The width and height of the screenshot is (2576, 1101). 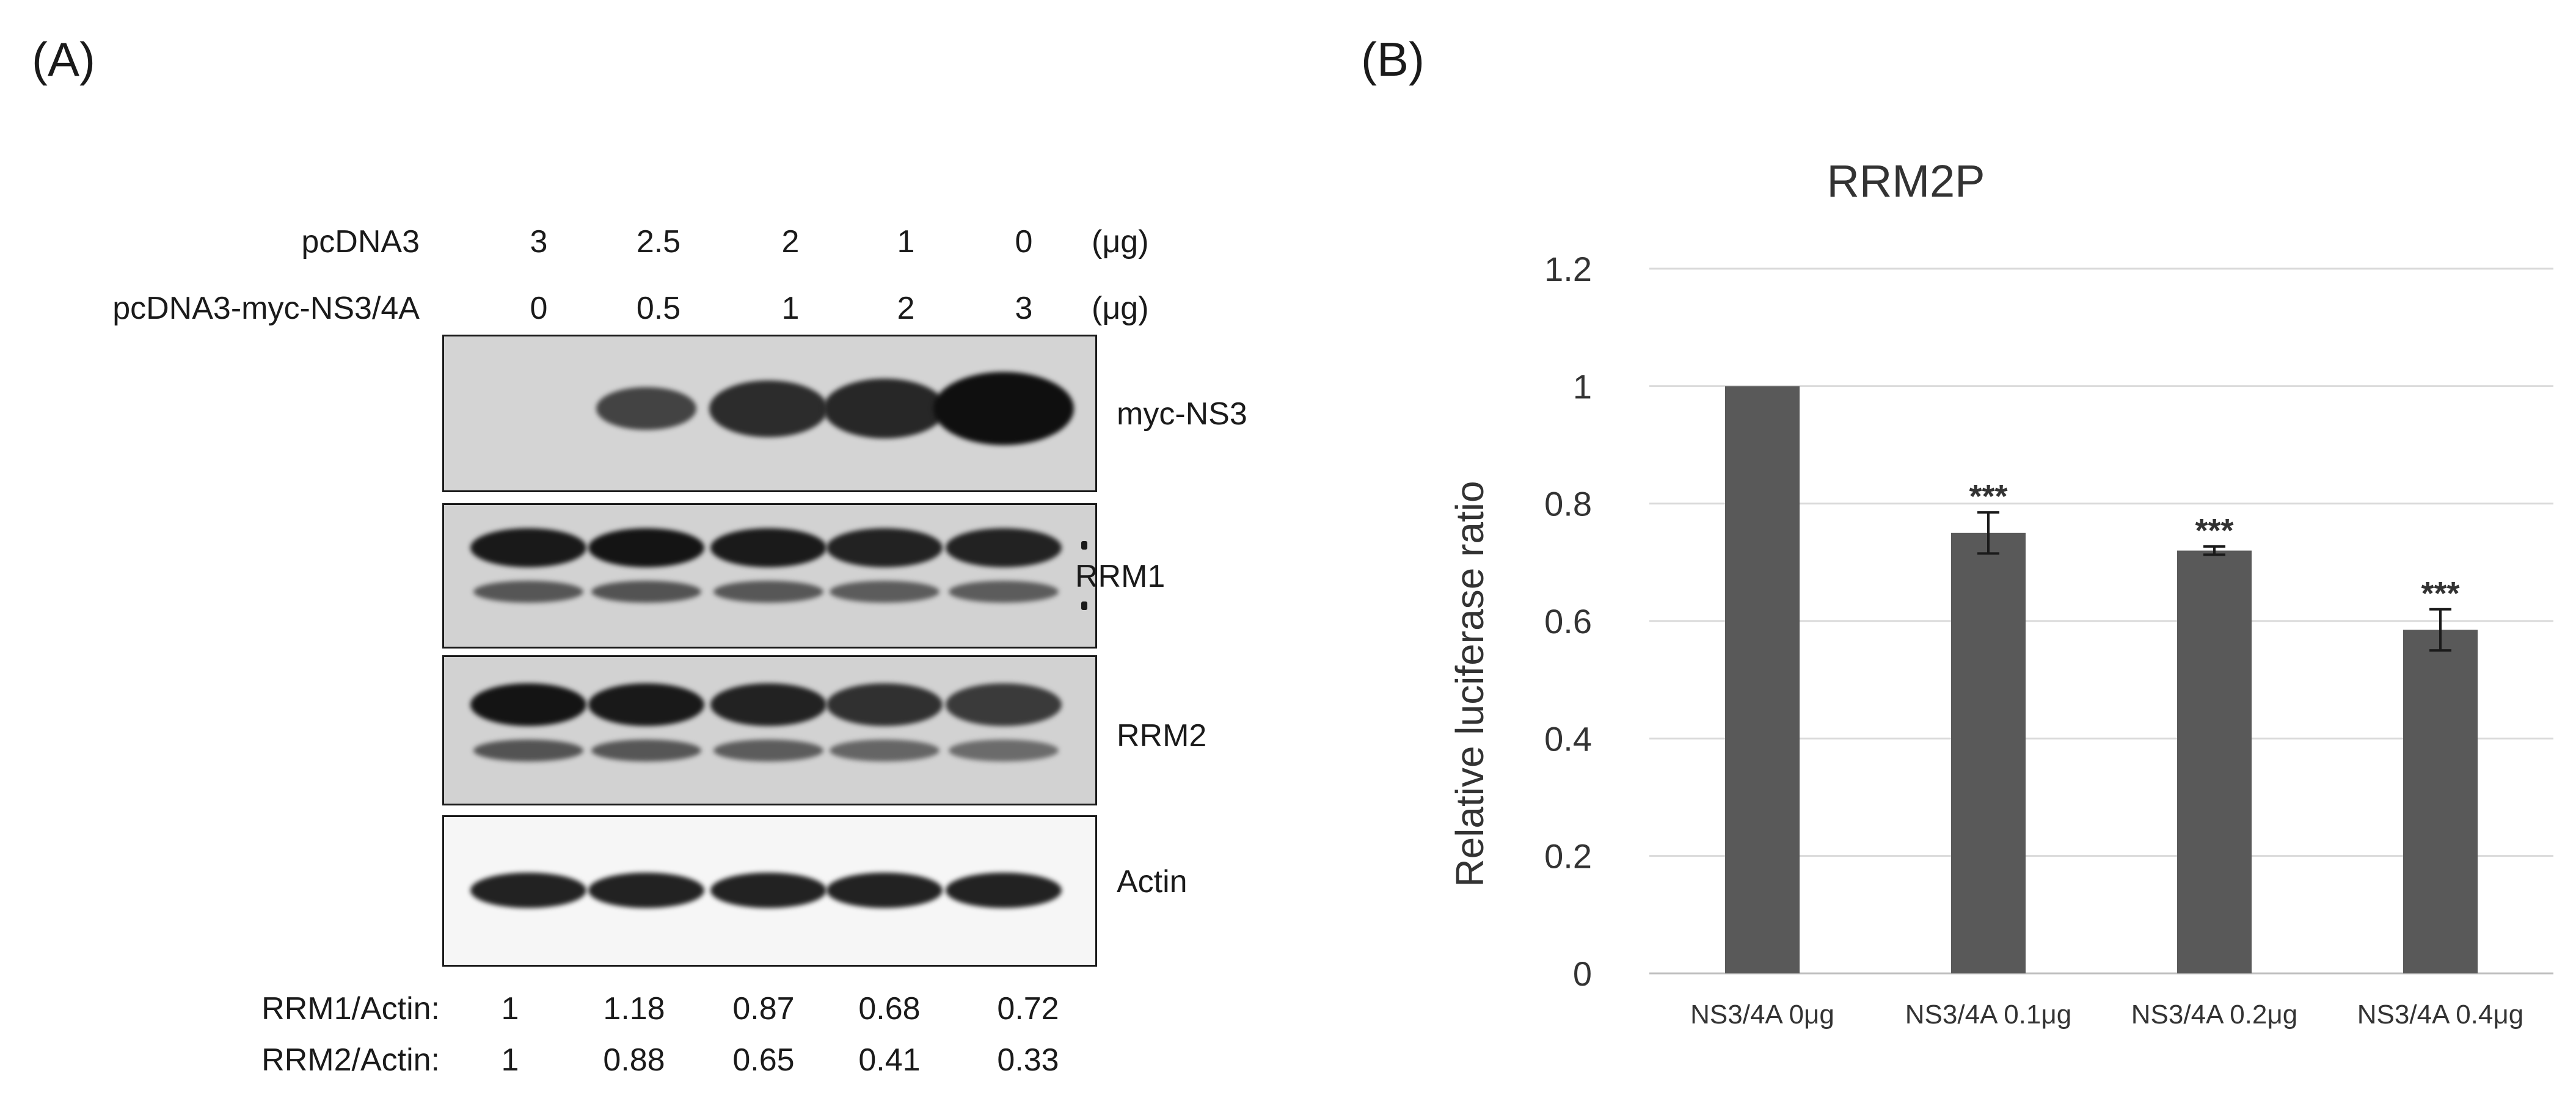 What do you see at coordinates (885, 548) in the screenshot?
I see `band-rrm1-lane4` at bounding box center [885, 548].